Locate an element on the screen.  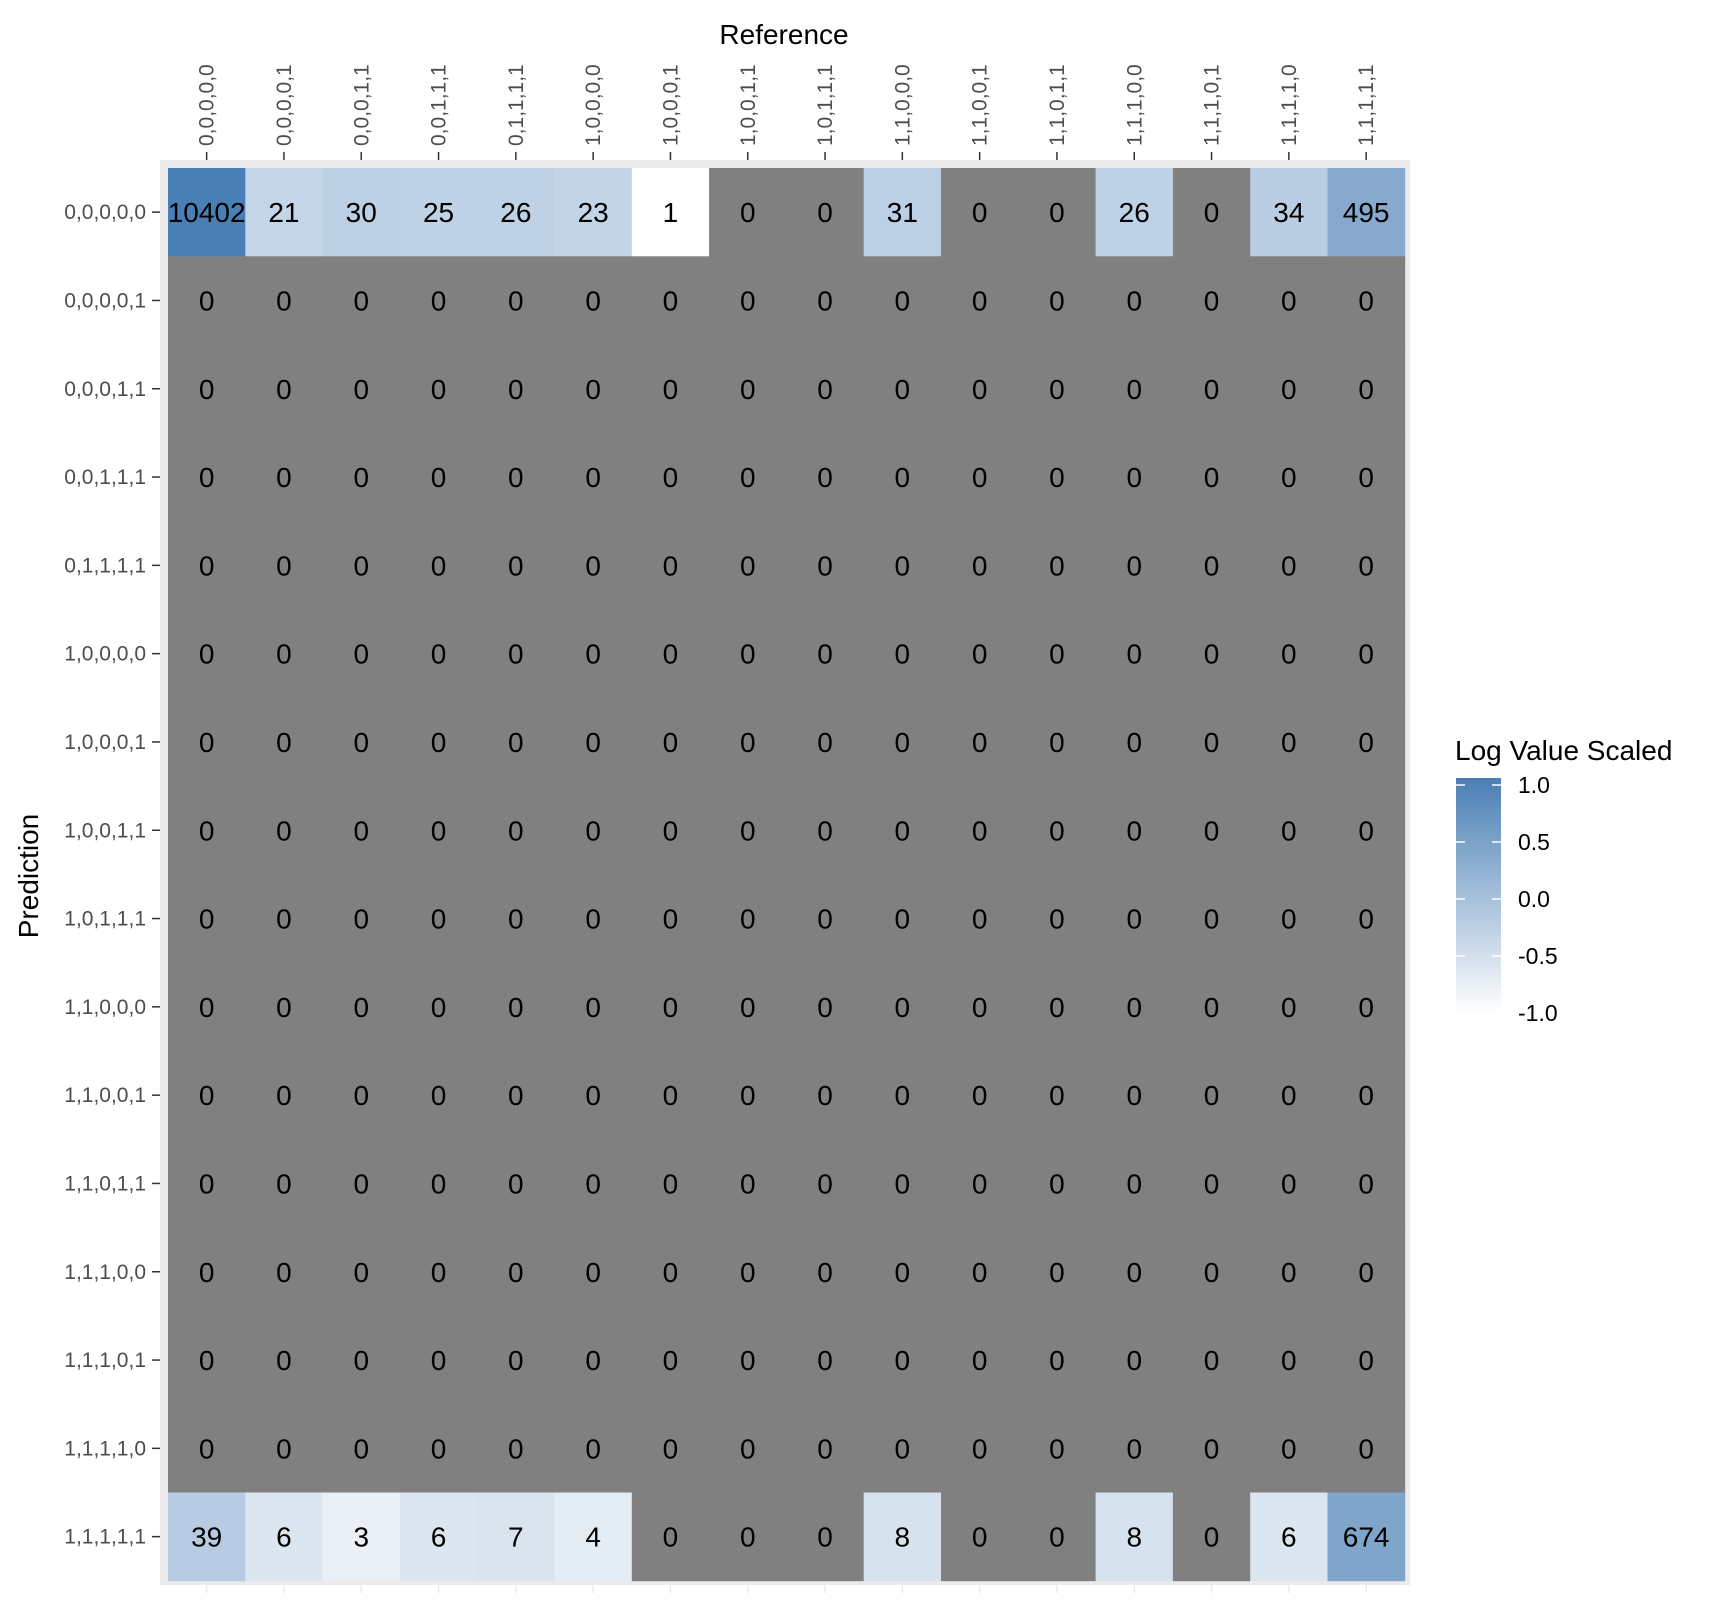
cell-value-label: 25 is located at coordinates (438, 212).